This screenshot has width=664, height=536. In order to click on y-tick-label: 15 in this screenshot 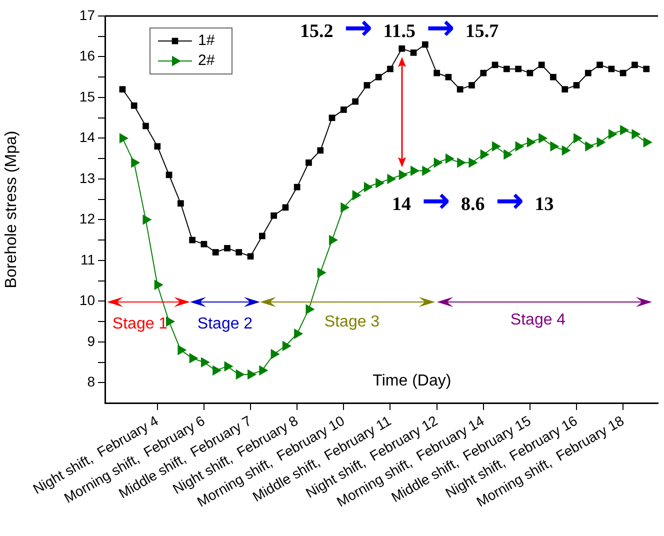, I will do `click(87, 96)`.